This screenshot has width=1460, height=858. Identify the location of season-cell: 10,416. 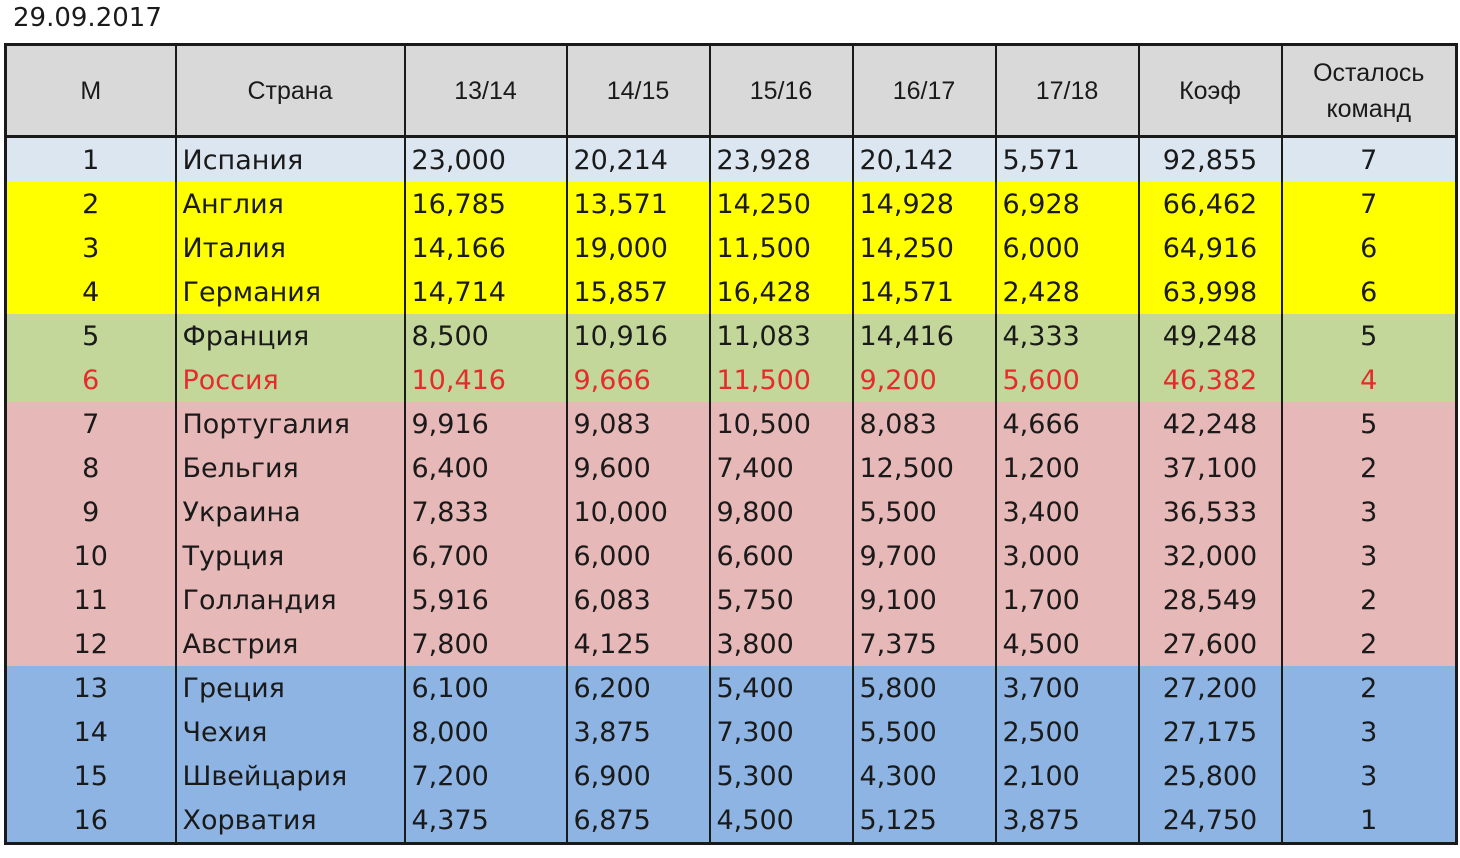
(485, 380).